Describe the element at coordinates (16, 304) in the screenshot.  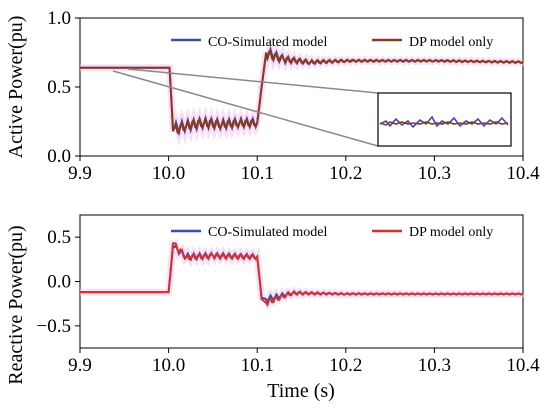
I see `y-axis-label-reactive: Reactive Power(pu)` at that location.